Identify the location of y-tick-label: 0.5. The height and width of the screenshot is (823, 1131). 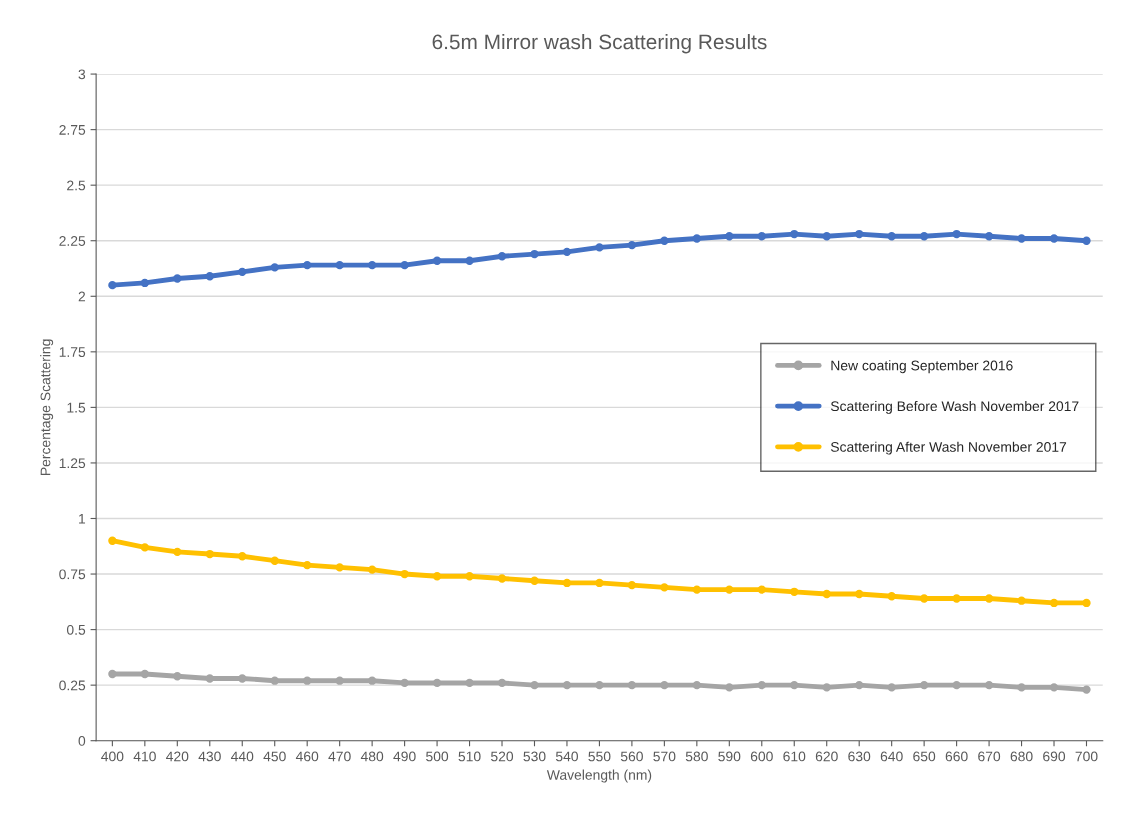
(76, 629).